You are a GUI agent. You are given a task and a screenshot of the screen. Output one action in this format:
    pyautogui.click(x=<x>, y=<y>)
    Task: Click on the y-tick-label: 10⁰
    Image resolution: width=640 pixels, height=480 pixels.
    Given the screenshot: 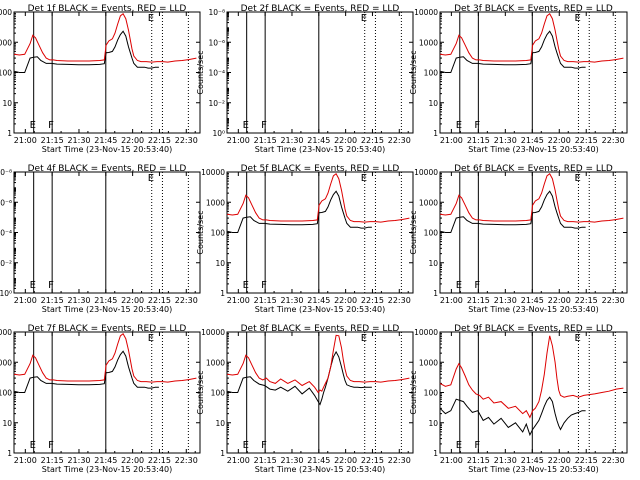 What is the action you would take?
    pyautogui.click(x=218, y=133)
    